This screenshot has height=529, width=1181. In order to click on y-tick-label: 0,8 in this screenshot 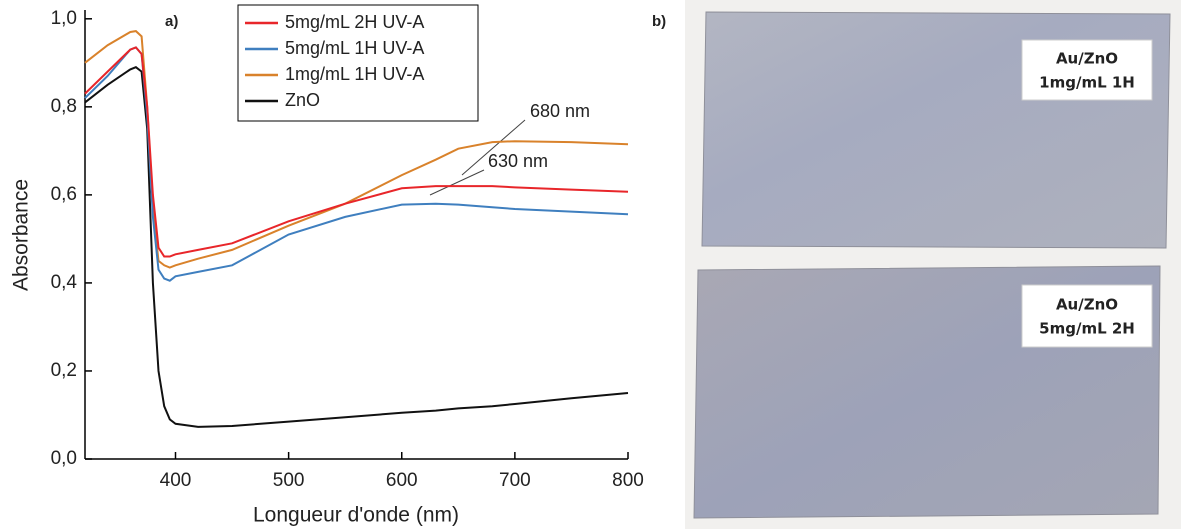, I will do `click(64, 106)`.